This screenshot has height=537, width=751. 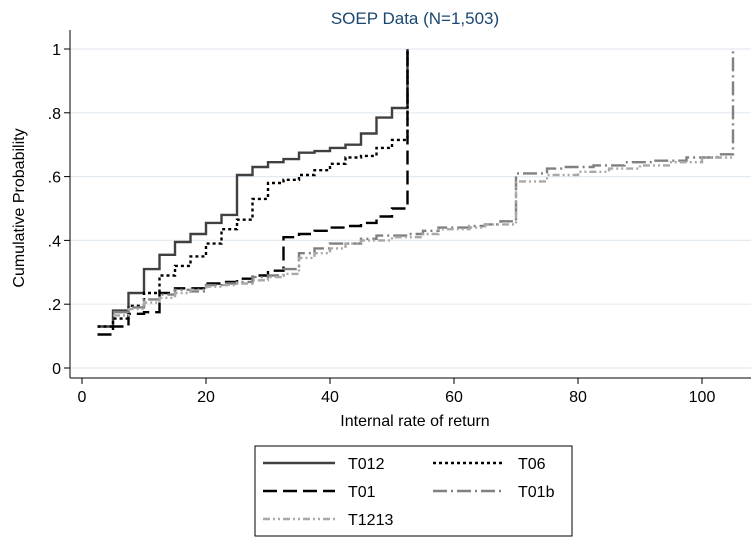 I want to click on x-tick-label-2: 40, so click(x=330, y=397).